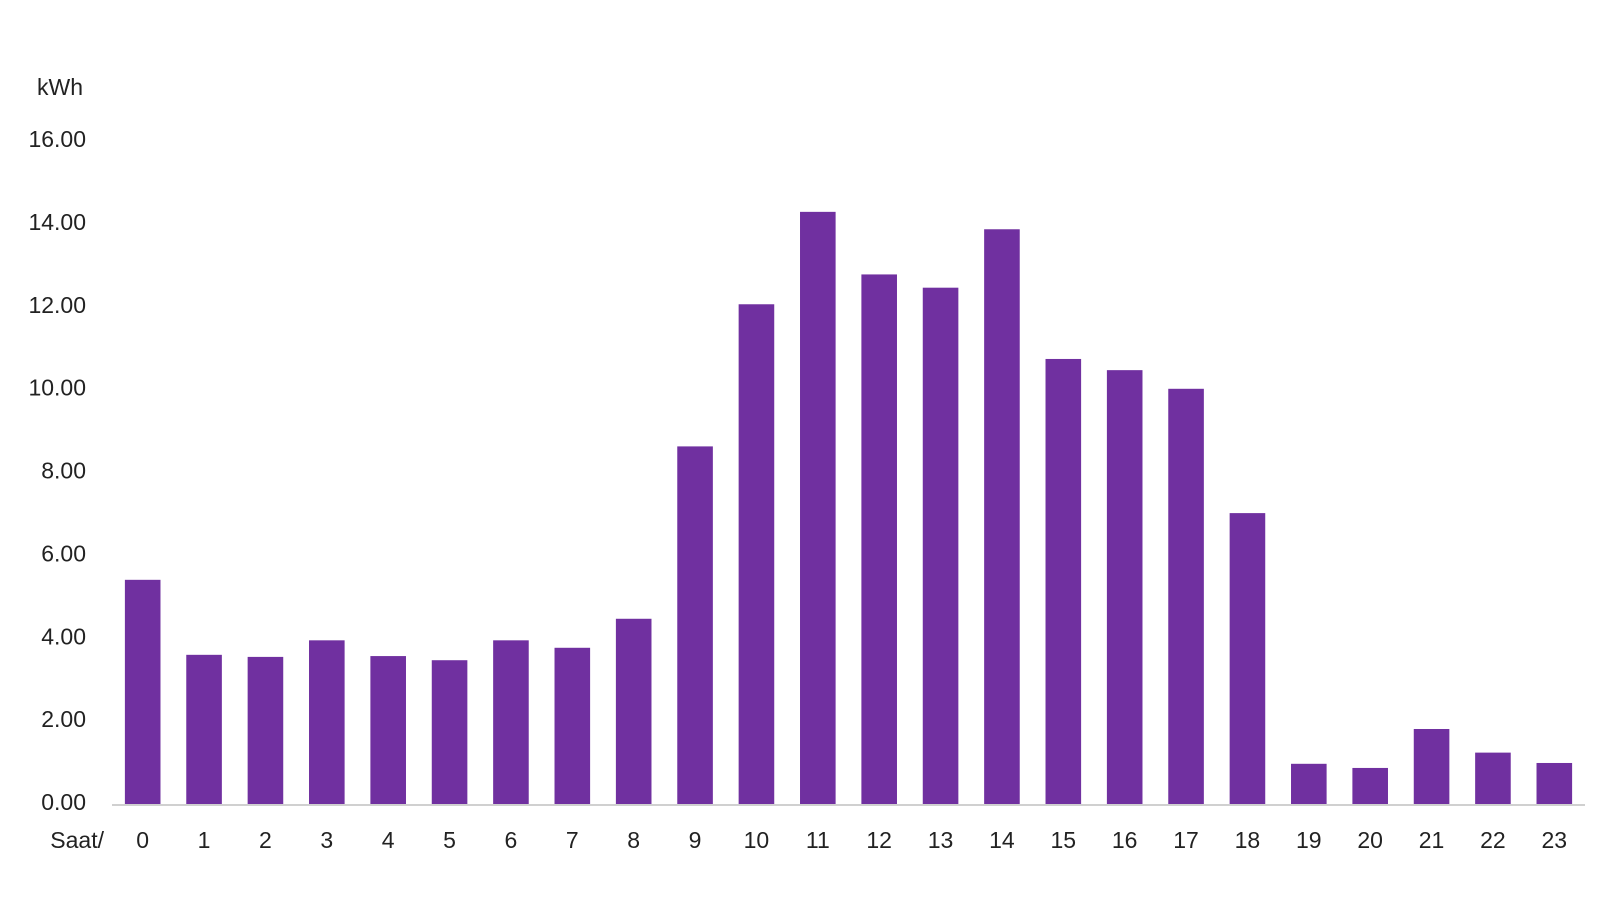 The width and height of the screenshot is (1600, 900). Describe the element at coordinates (757, 840) in the screenshot. I see `x-tick-label: 10` at that location.